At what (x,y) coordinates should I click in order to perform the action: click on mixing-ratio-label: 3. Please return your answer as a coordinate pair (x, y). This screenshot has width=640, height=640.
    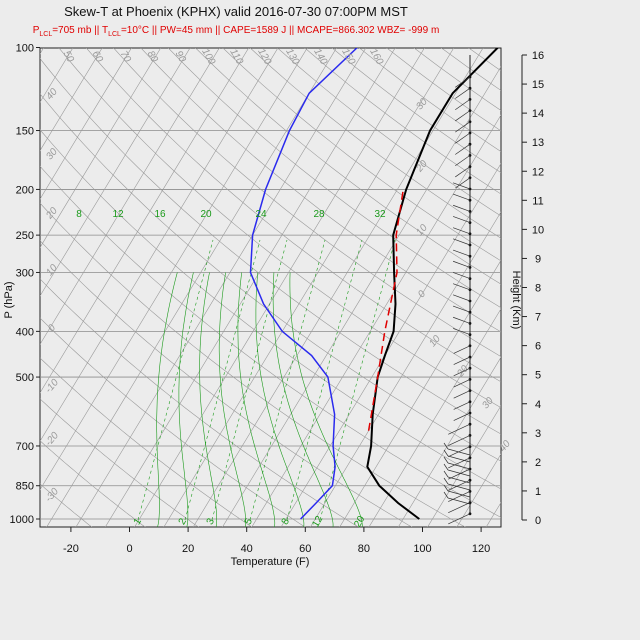
    Looking at the image, I should click on (211, 521).